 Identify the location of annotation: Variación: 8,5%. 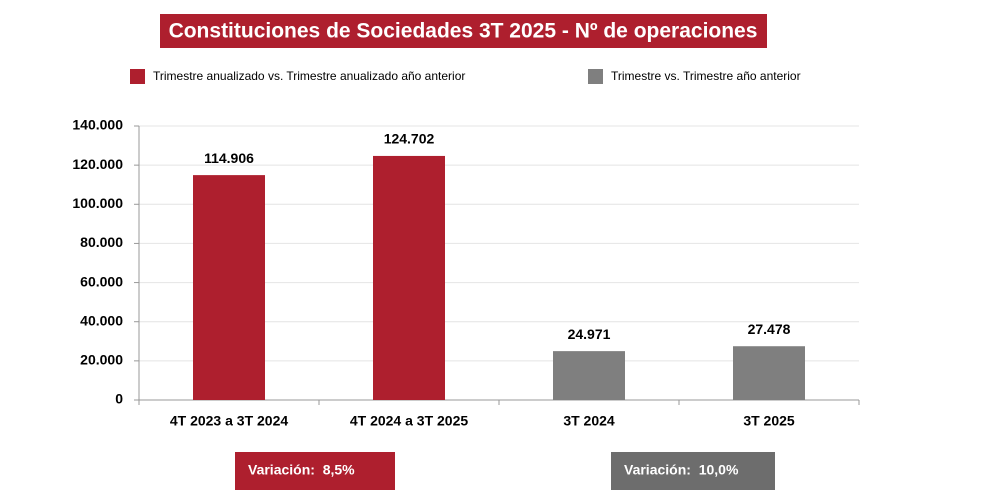
(301, 470).